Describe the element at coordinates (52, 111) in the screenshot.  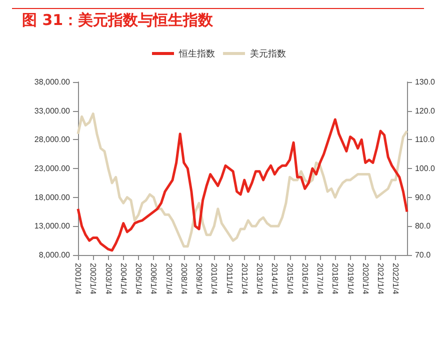
I see `y-tick-label: 33,000.00` at that location.